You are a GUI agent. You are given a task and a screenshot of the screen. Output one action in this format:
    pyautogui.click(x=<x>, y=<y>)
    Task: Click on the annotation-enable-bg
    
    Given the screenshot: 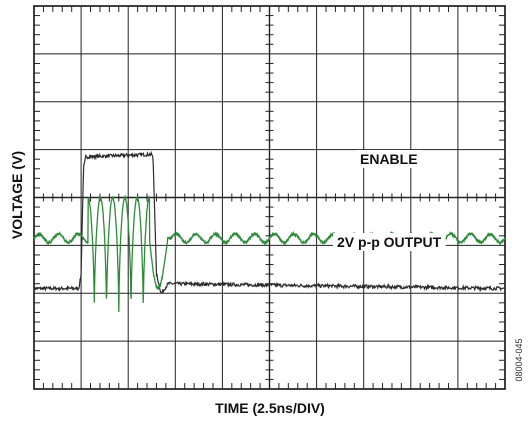 What is the action you would take?
    pyautogui.click(x=389, y=159)
    